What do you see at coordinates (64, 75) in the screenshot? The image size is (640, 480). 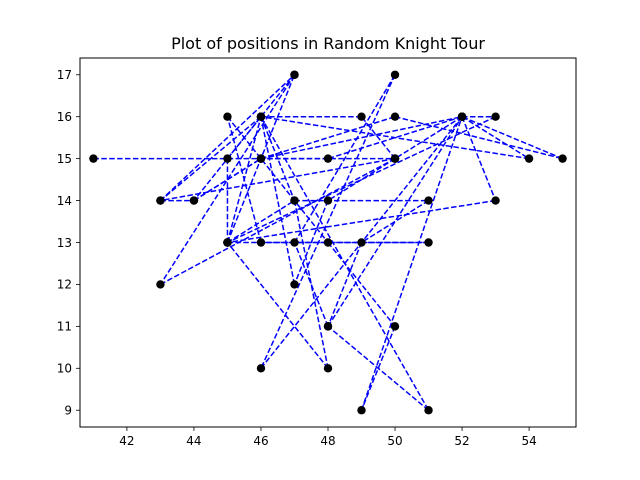 I see `y-tick-label: 17` at bounding box center [64, 75].